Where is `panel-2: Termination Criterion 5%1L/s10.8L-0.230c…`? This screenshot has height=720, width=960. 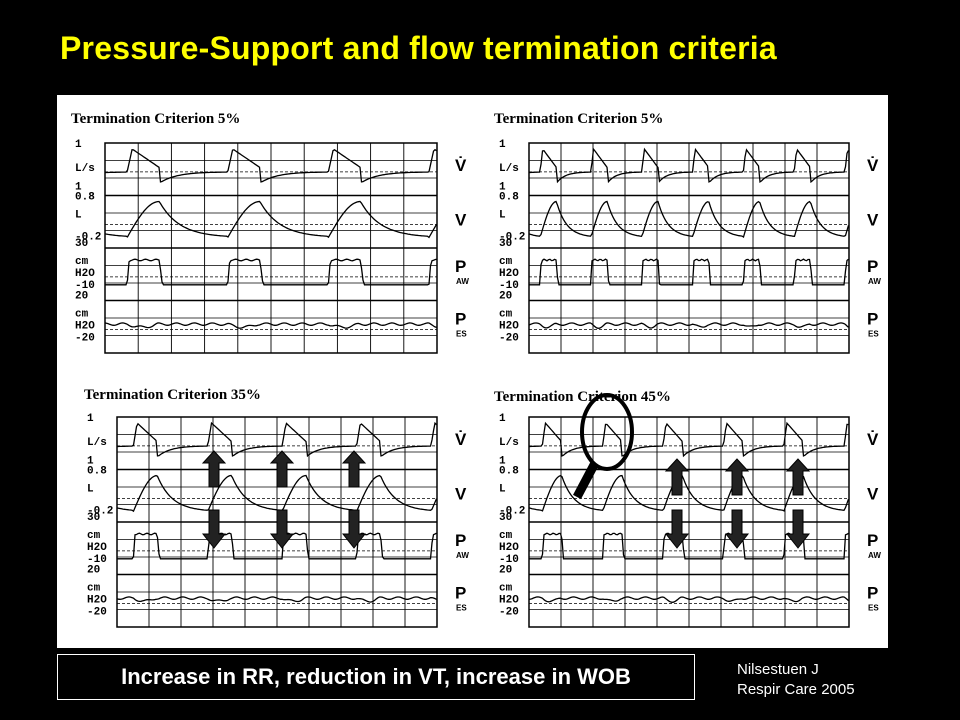
panel-2: Termination Criterion 5%1L/s10.8L-0.230c… is located at coordinates (687, 232).